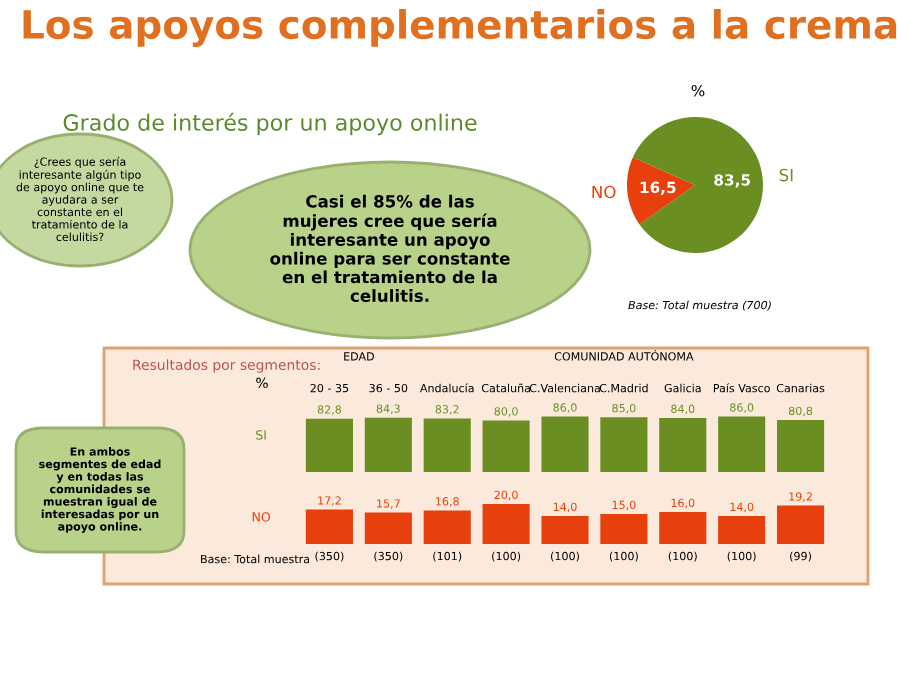 This screenshot has height=688, width=920. I want to click on slice-label: NO, so click(604, 192).